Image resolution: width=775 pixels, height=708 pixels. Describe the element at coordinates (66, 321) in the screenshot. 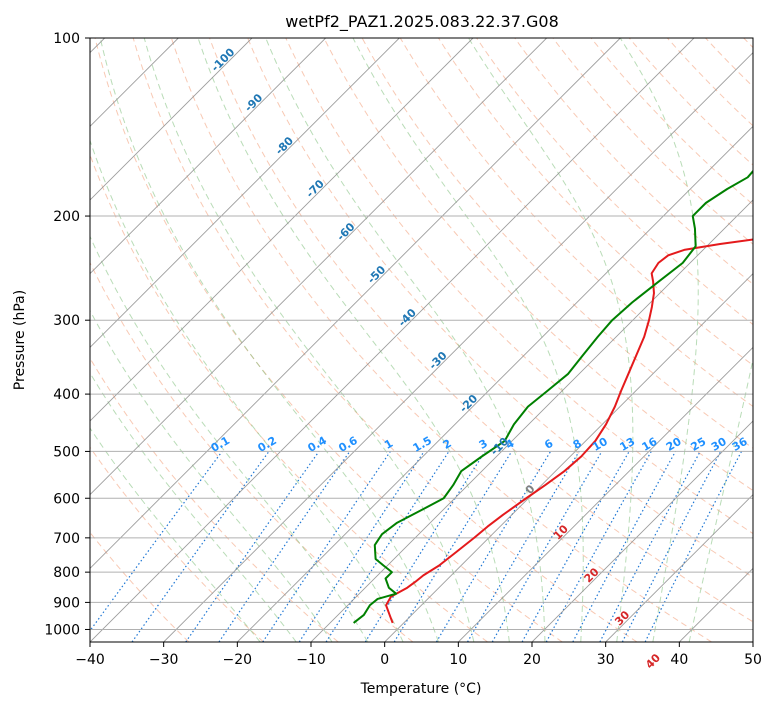

I see `y-tick-label: 300` at that location.